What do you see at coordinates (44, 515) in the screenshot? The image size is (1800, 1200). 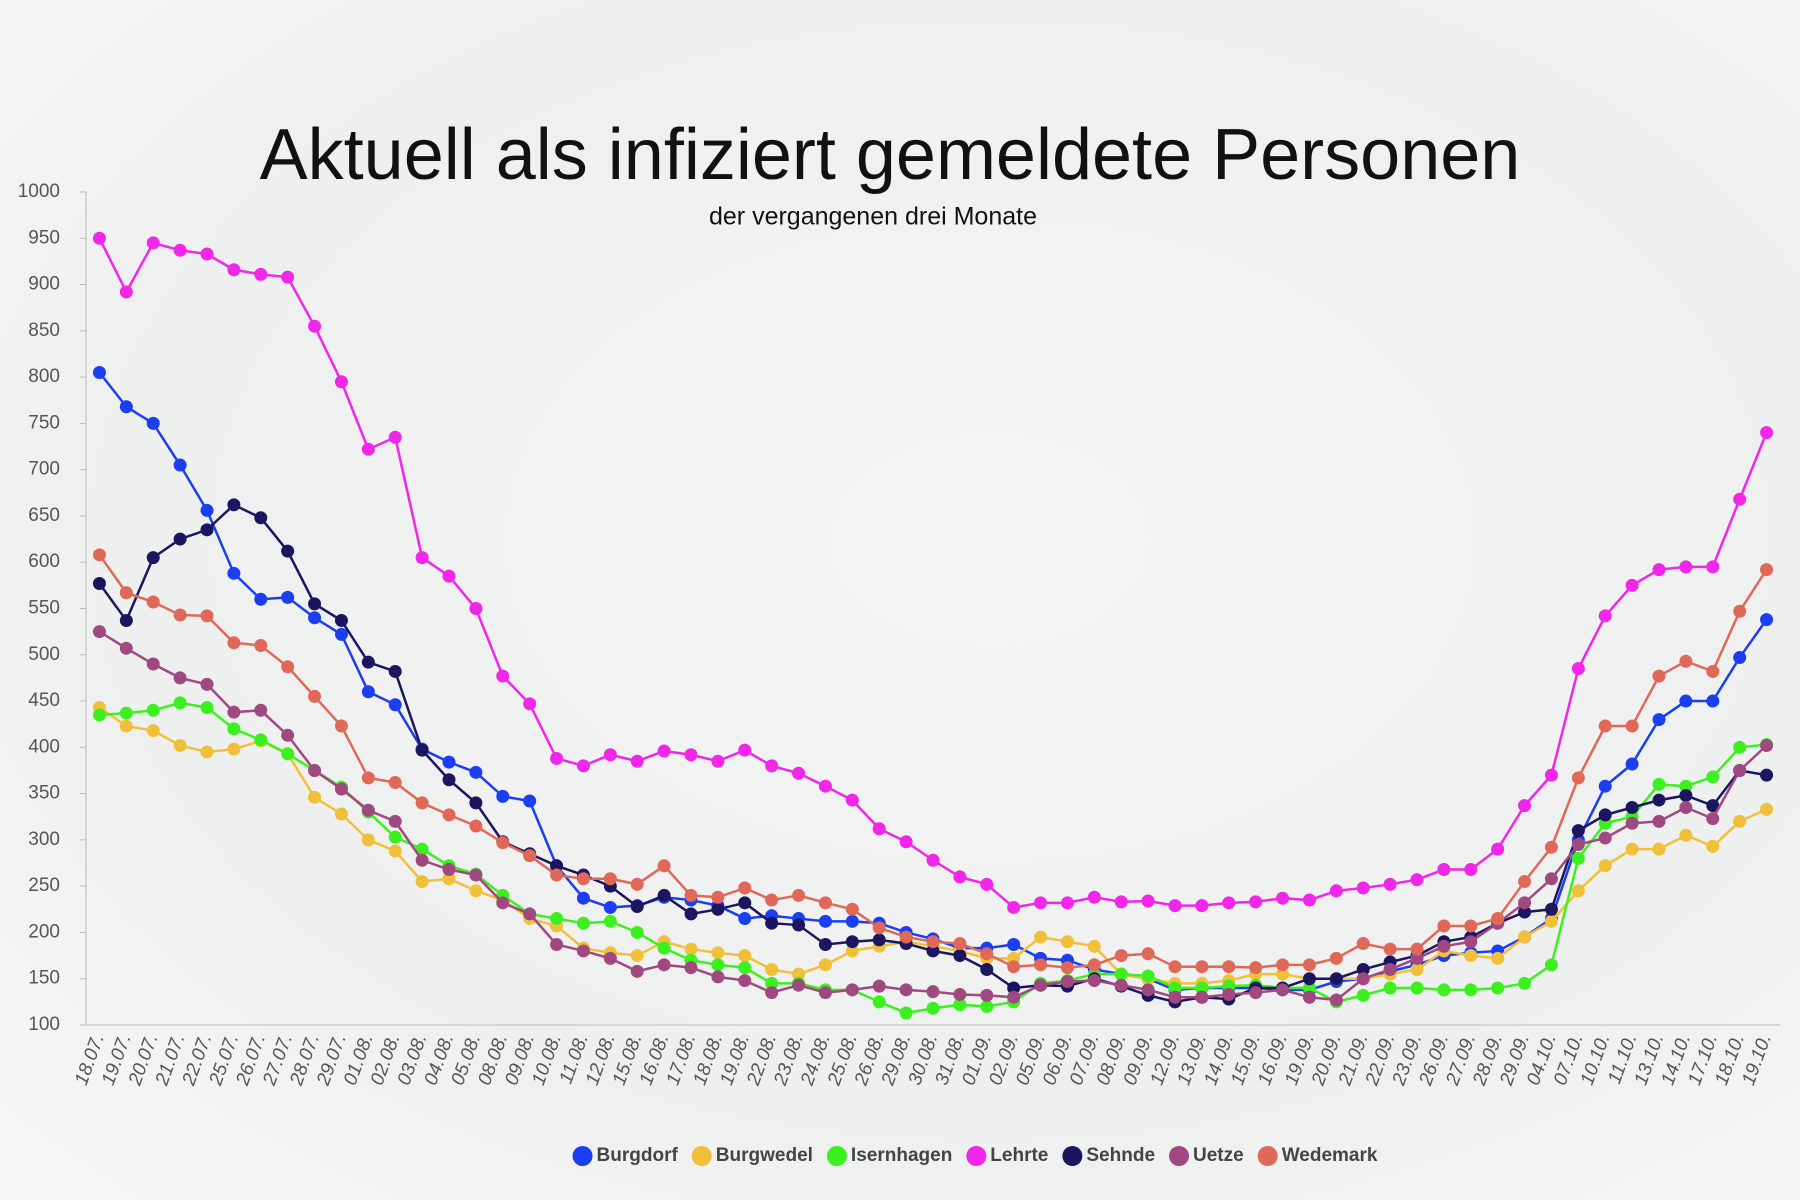 I see `y-tick-label: 650` at bounding box center [44, 515].